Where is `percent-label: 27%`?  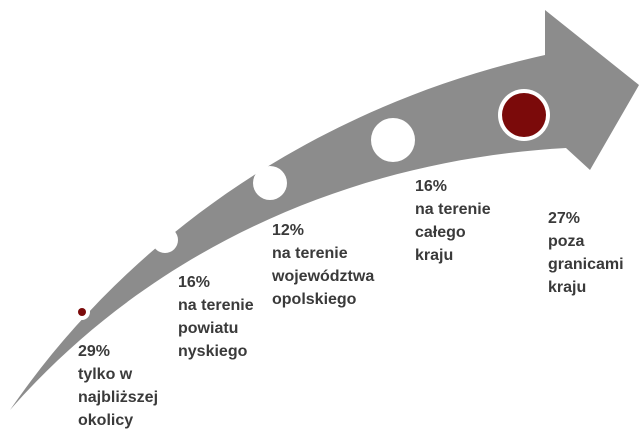
percent-label: 27% is located at coordinates (564, 218).